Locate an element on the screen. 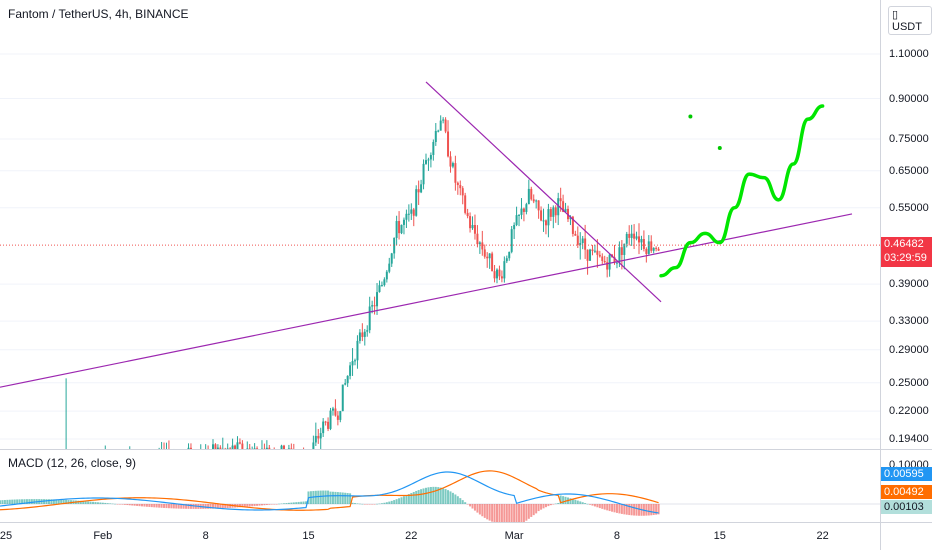 This screenshot has height=550, width=932. time-axis-border is located at coordinates (466, 522).